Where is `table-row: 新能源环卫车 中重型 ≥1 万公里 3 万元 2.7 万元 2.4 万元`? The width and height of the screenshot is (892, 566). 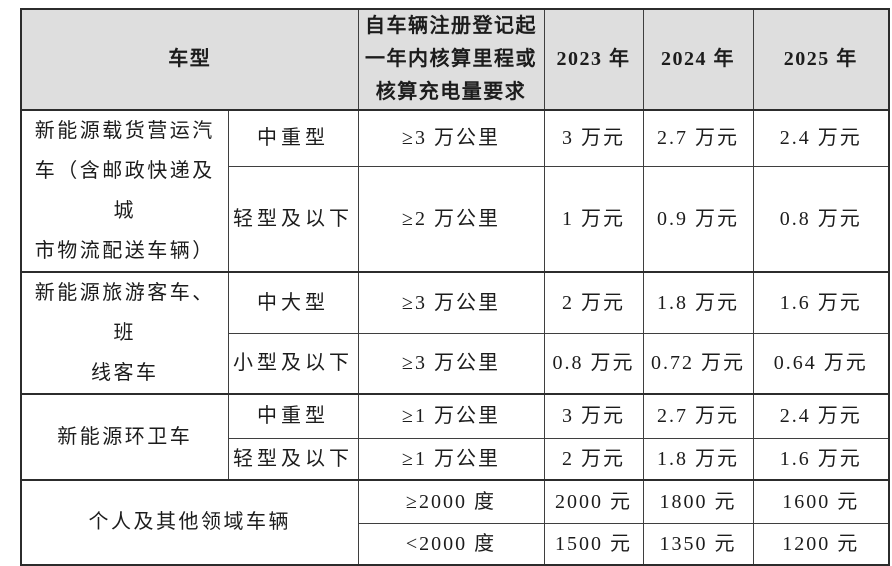
table-row: 新能源环卫车 中重型 ≥1 万公里 3 万元 2.7 万元 2.4 万元 is located at coordinates (455, 436).